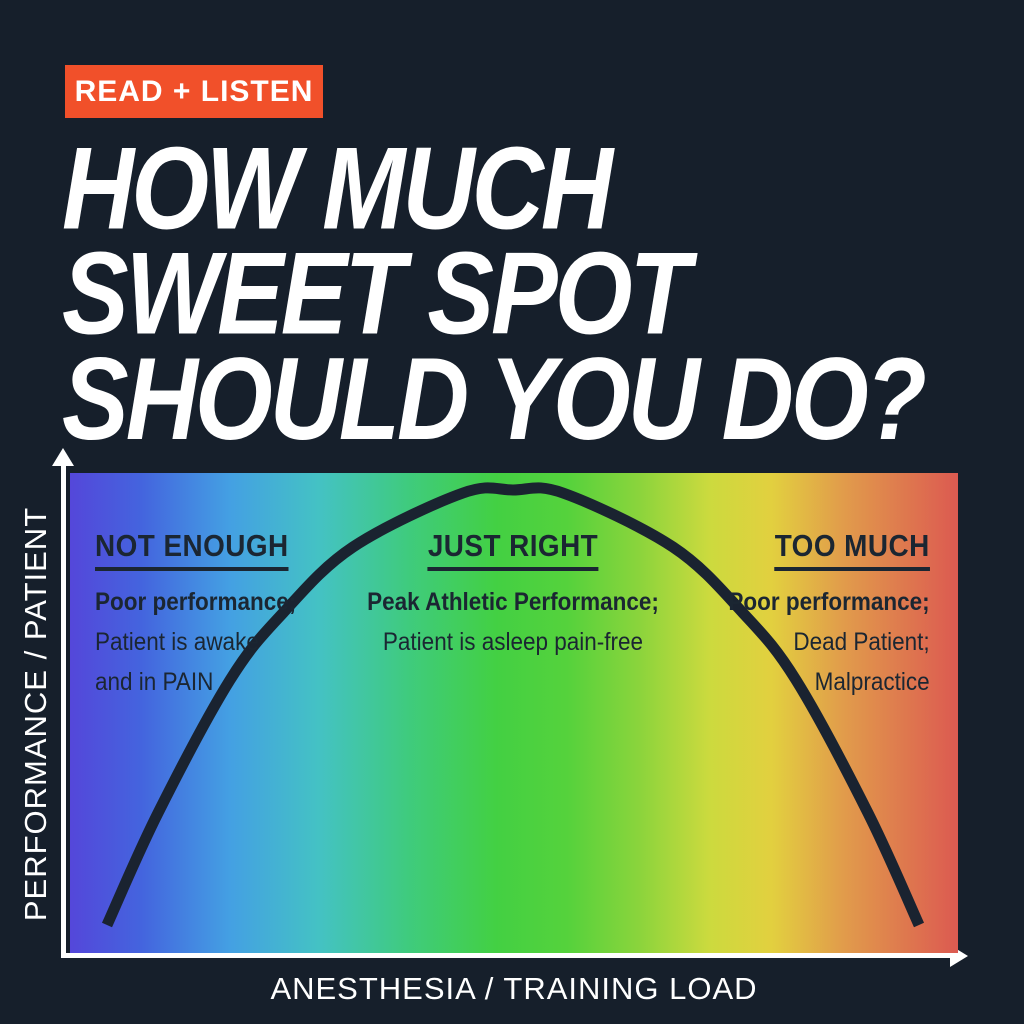 This screenshot has width=1024, height=1024. What do you see at coordinates (513, 549) in the screenshot?
I see `zone-just-right-heading: JUST RIGHT` at bounding box center [513, 549].